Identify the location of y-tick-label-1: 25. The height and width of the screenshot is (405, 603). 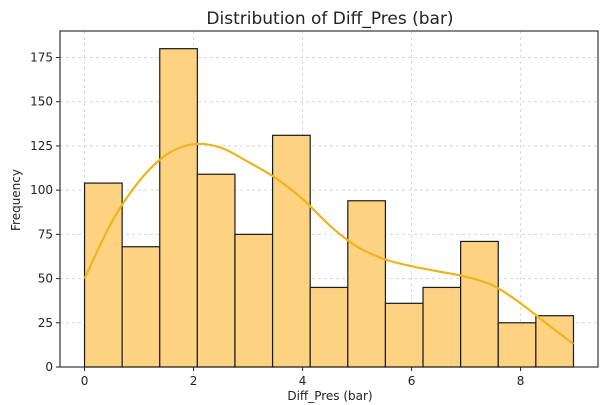
(45, 323).